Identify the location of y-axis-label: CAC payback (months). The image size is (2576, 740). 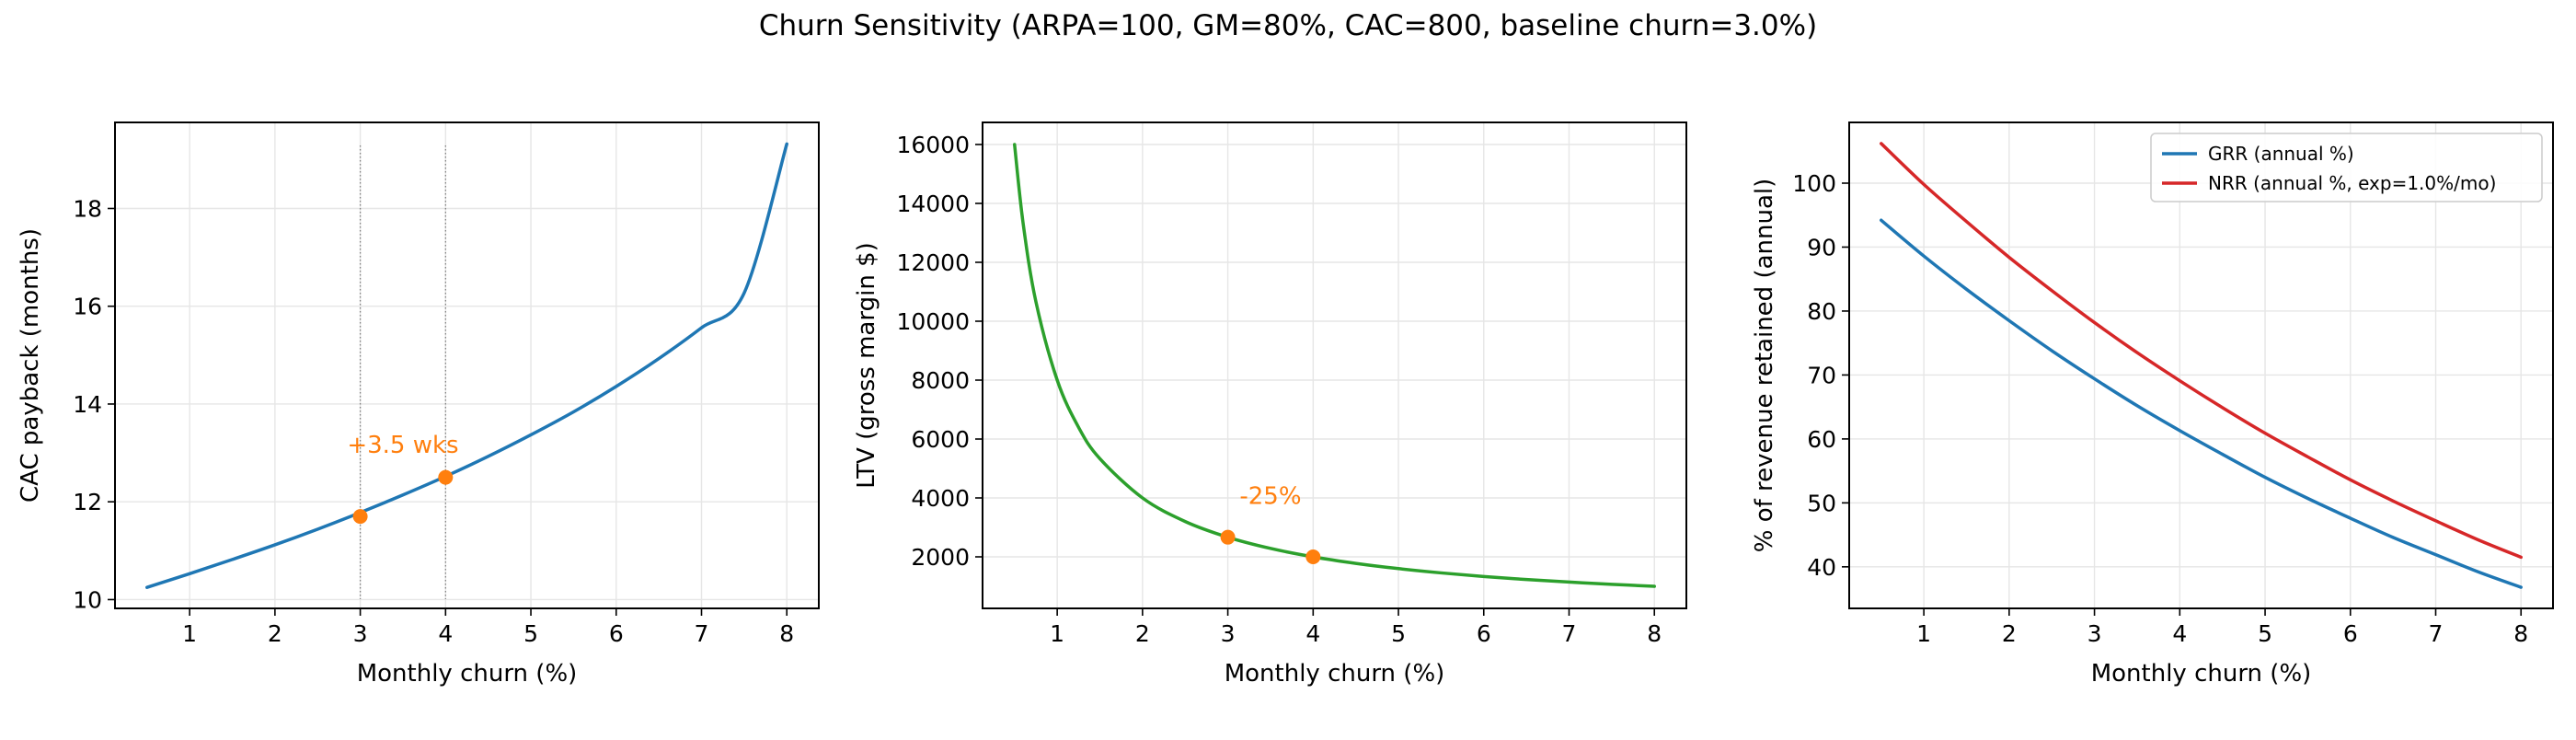
(30, 365).